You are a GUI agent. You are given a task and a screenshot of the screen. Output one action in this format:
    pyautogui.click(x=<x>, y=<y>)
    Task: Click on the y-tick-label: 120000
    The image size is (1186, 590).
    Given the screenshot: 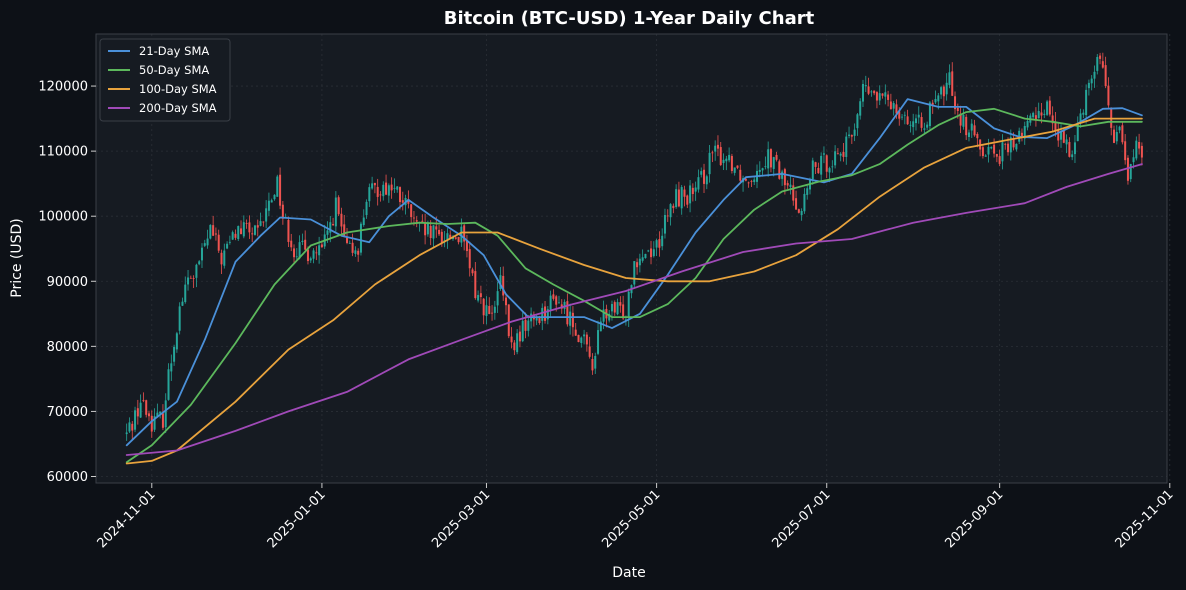 What is the action you would take?
    pyautogui.click(x=63, y=87)
    